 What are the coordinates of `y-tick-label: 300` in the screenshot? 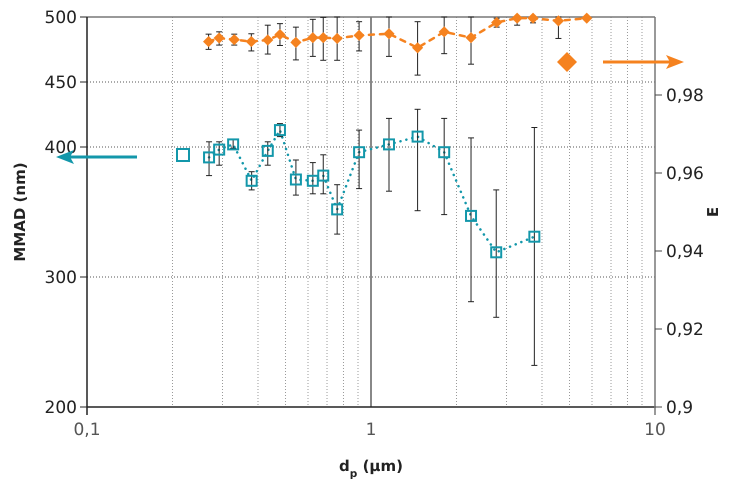 It's located at (60, 278).